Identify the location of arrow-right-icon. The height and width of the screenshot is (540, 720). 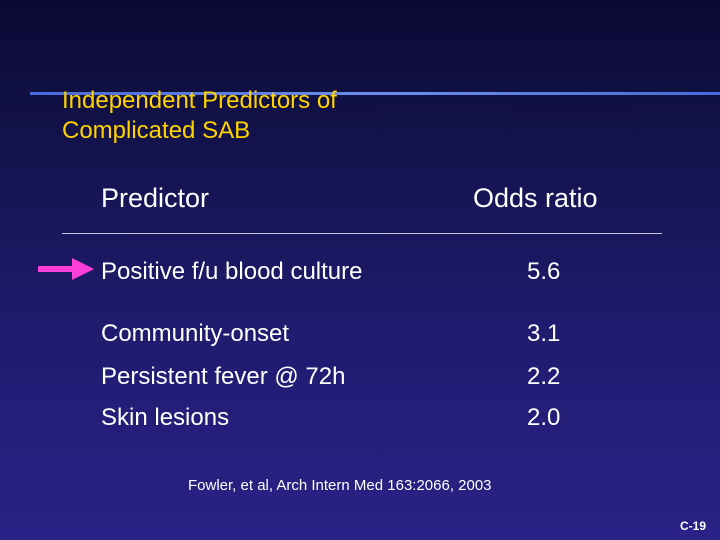
(66, 269).